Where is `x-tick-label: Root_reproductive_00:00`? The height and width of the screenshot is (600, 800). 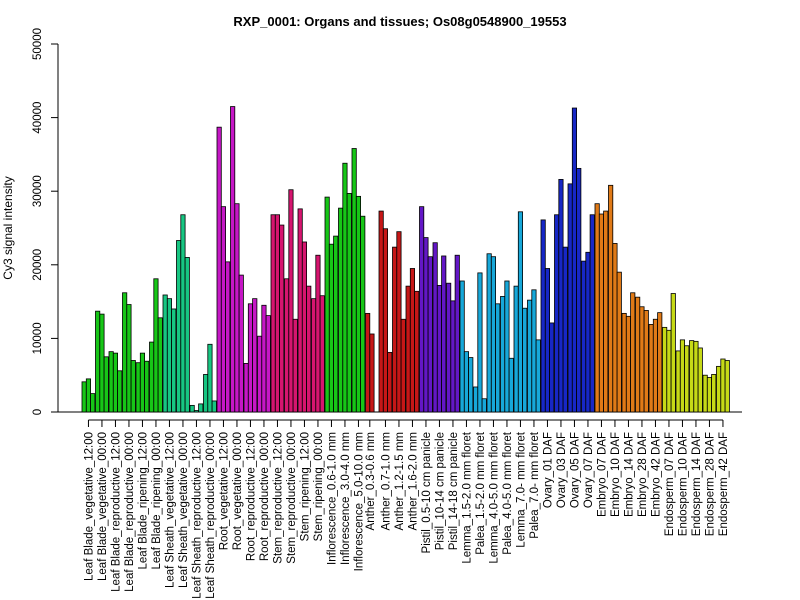
x-tick-label: Root_reproductive_00:00 is located at coordinates (265, 496).